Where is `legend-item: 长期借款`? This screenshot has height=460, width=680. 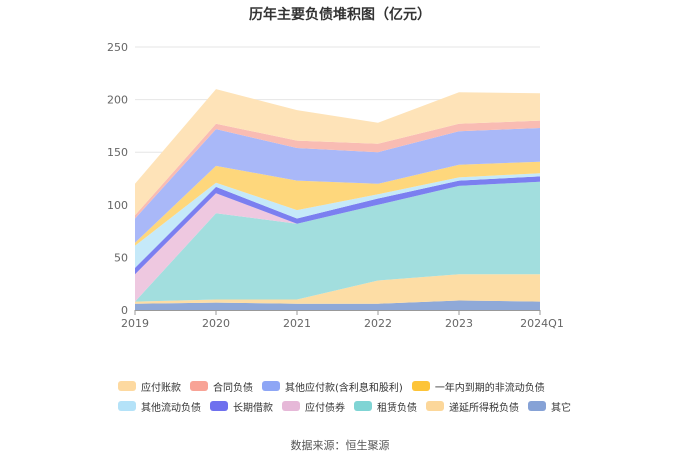
legend-item: 长期借款 is located at coordinates (241, 406).